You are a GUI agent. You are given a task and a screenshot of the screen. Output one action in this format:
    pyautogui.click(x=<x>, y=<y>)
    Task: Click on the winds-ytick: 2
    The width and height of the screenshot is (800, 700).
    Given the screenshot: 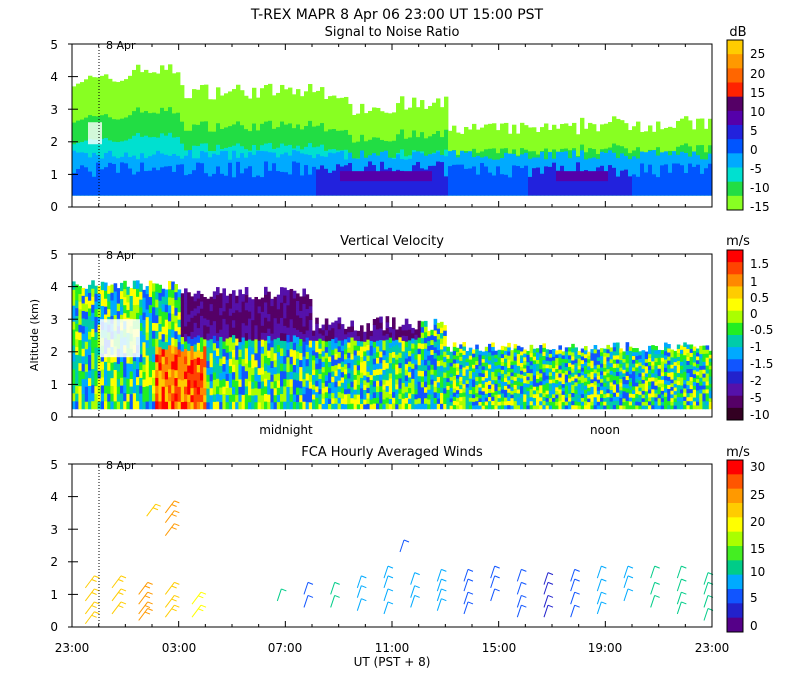 What is the action you would take?
    pyautogui.click(x=54, y=562)
    